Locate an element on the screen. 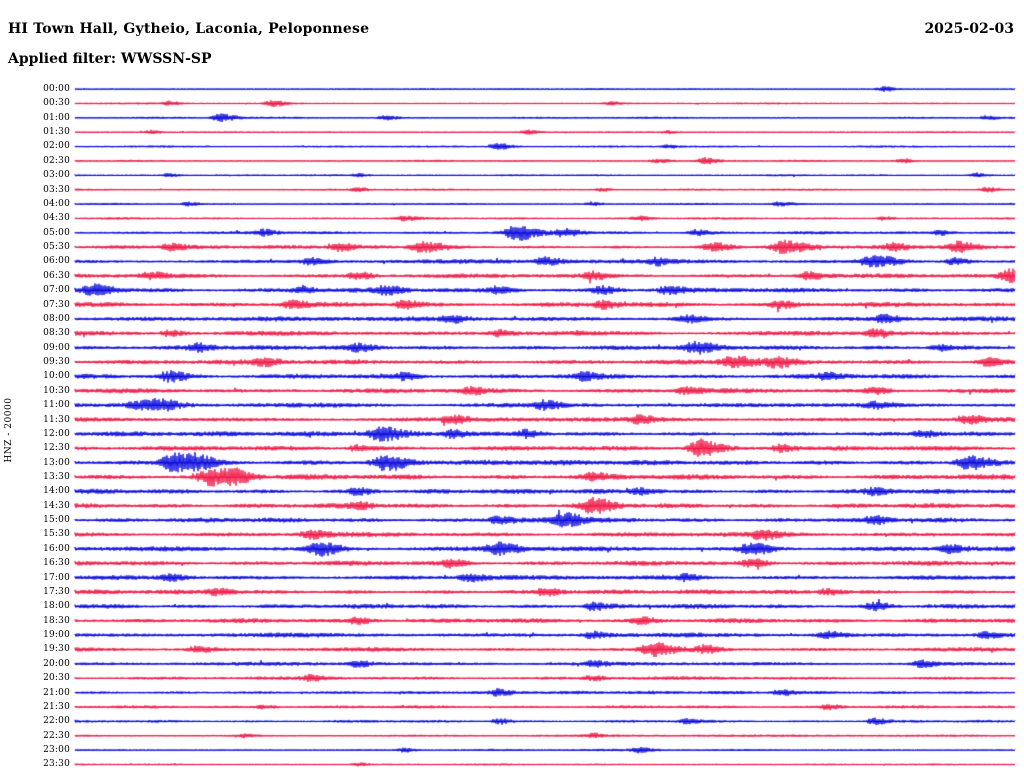 The height and width of the screenshot is (780, 1024). time-label: 11:30 is located at coordinates (56, 419).